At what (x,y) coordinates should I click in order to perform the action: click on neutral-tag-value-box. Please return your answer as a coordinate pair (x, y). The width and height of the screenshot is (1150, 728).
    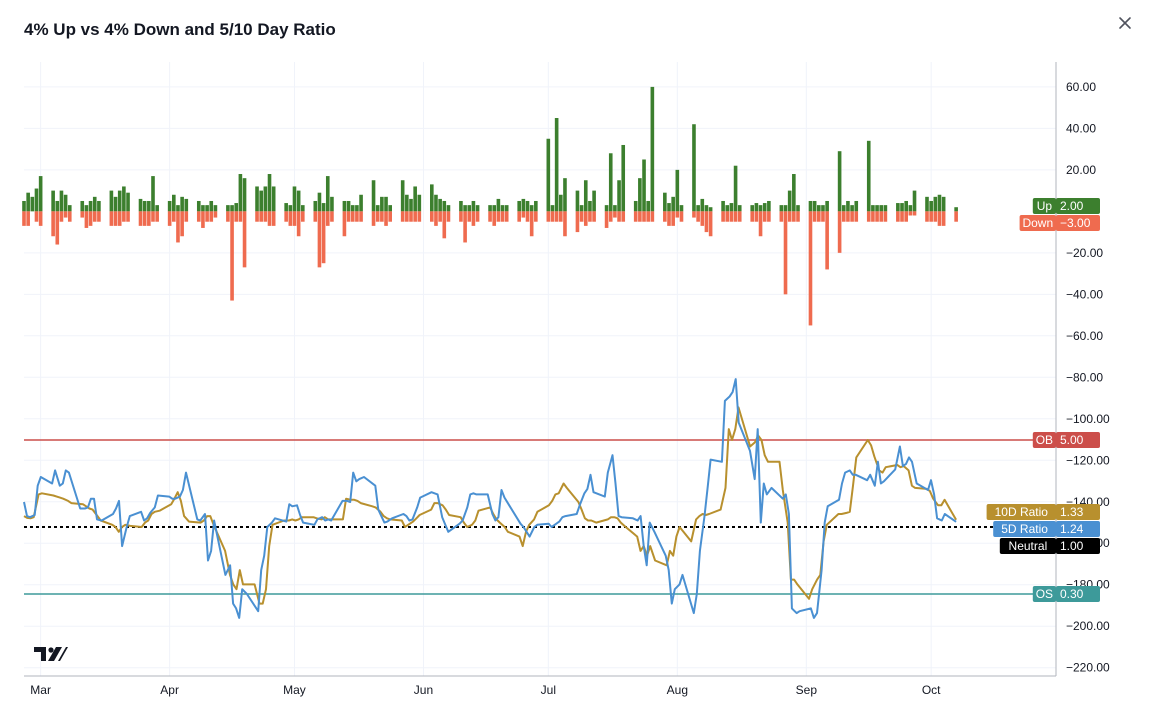
    Looking at the image, I should click on (1078, 546).